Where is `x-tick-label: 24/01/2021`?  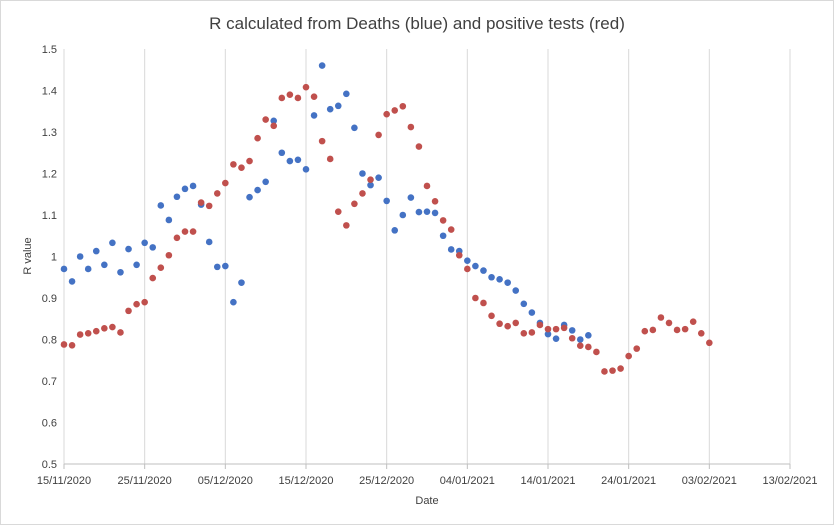 x-tick-label: 24/01/2021 is located at coordinates (628, 481).